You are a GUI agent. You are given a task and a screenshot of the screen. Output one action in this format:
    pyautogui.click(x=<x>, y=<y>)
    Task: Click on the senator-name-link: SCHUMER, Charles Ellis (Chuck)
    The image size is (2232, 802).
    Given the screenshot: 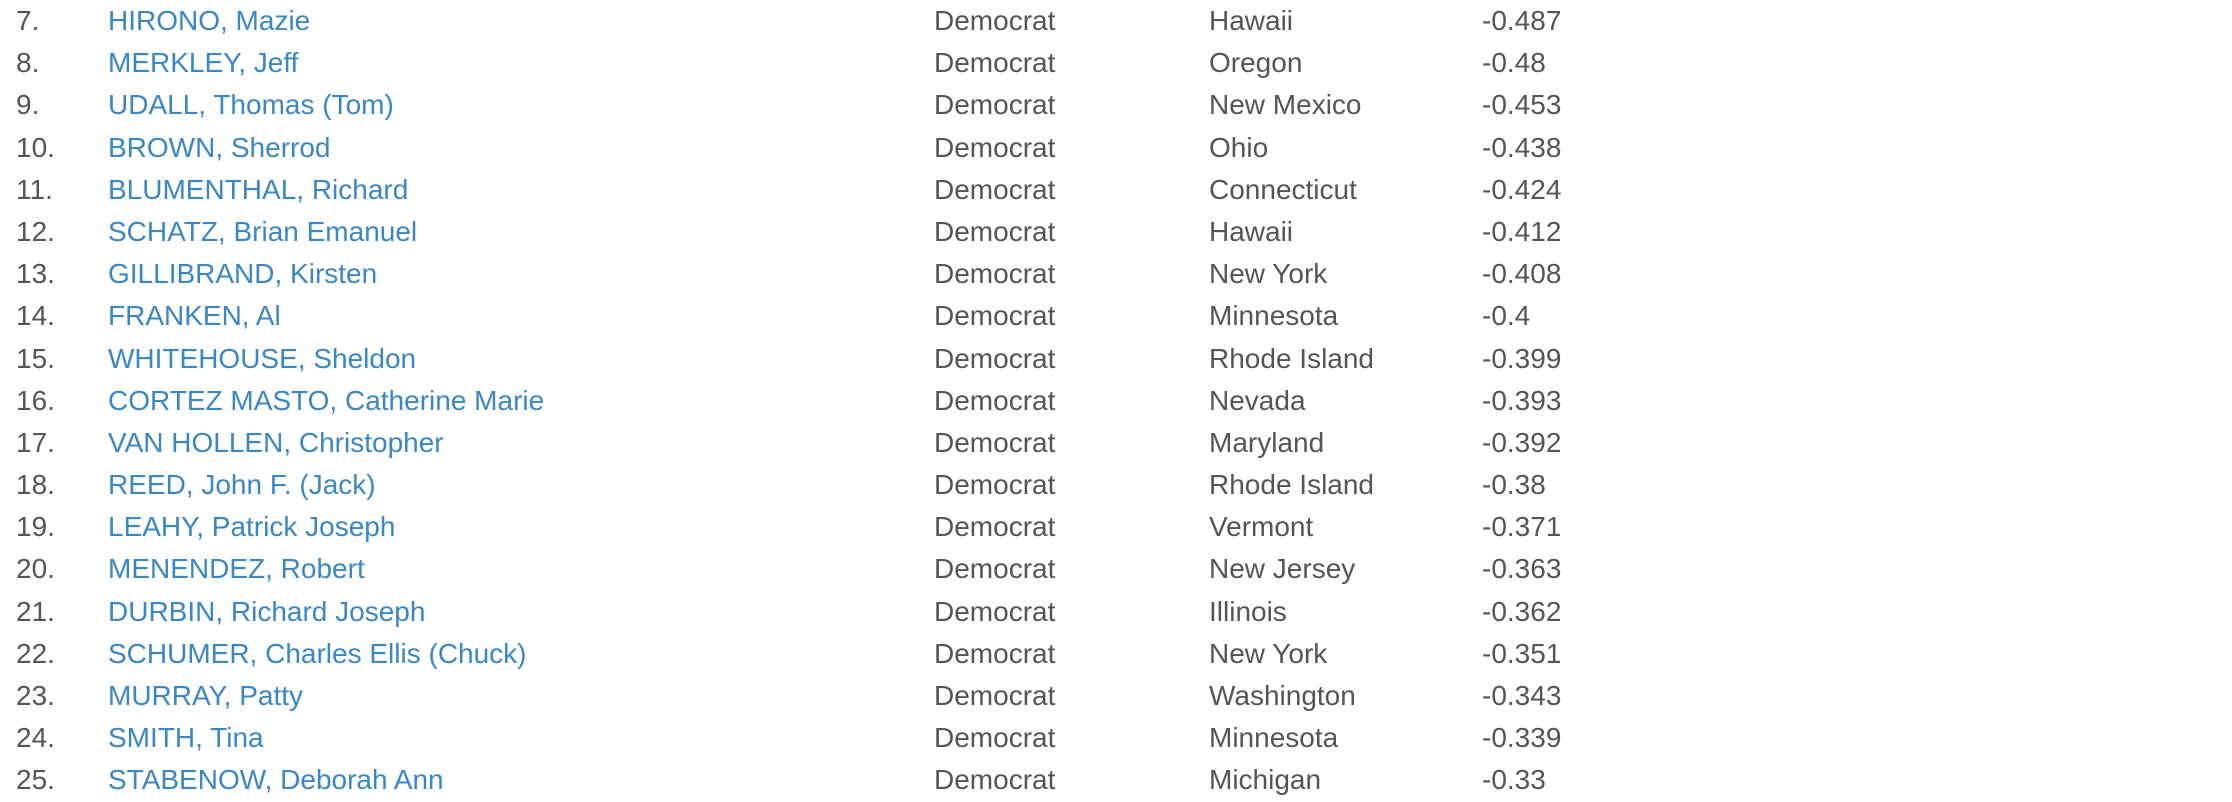 What is the action you would take?
    pyautogui.click(x=317, y=653)
    